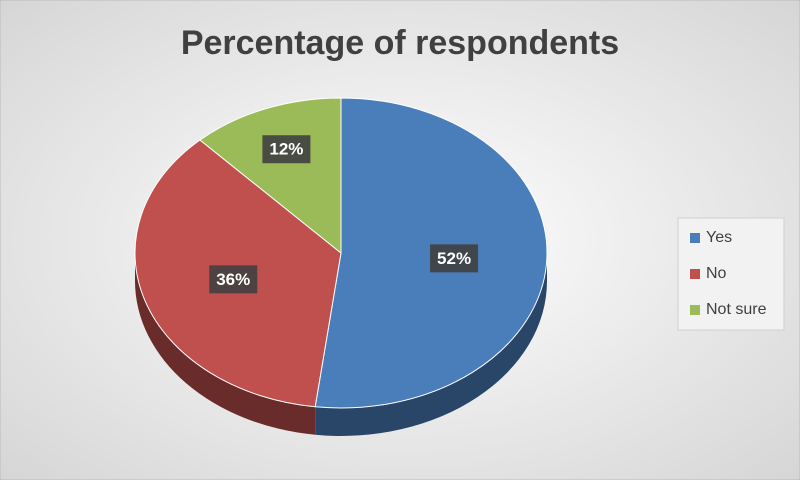 This screenshot has width=800, height=480. I want to click on legend-label: Yes, so click(719, 237).